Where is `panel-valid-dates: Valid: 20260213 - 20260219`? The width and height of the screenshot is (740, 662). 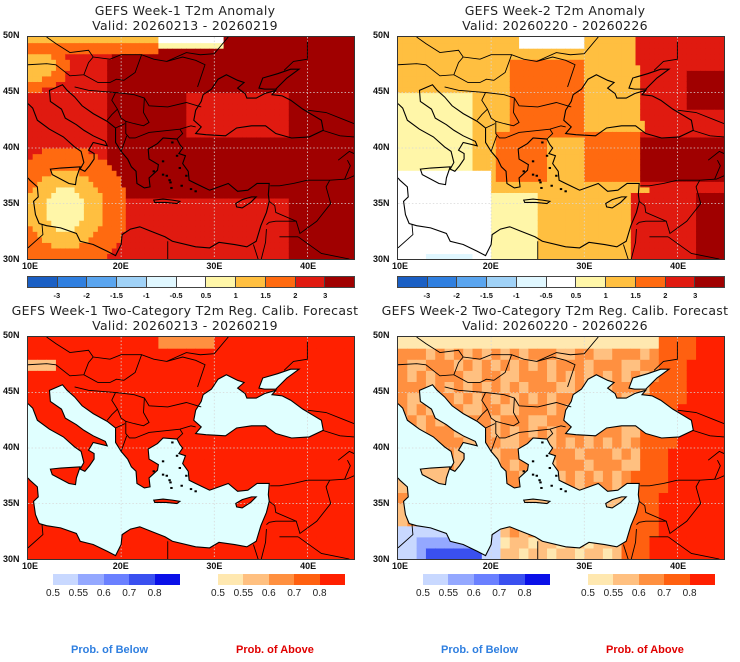 panel-valid-dates: Valid: 20260213 - 20260219 is located at coordinates (185, 325).